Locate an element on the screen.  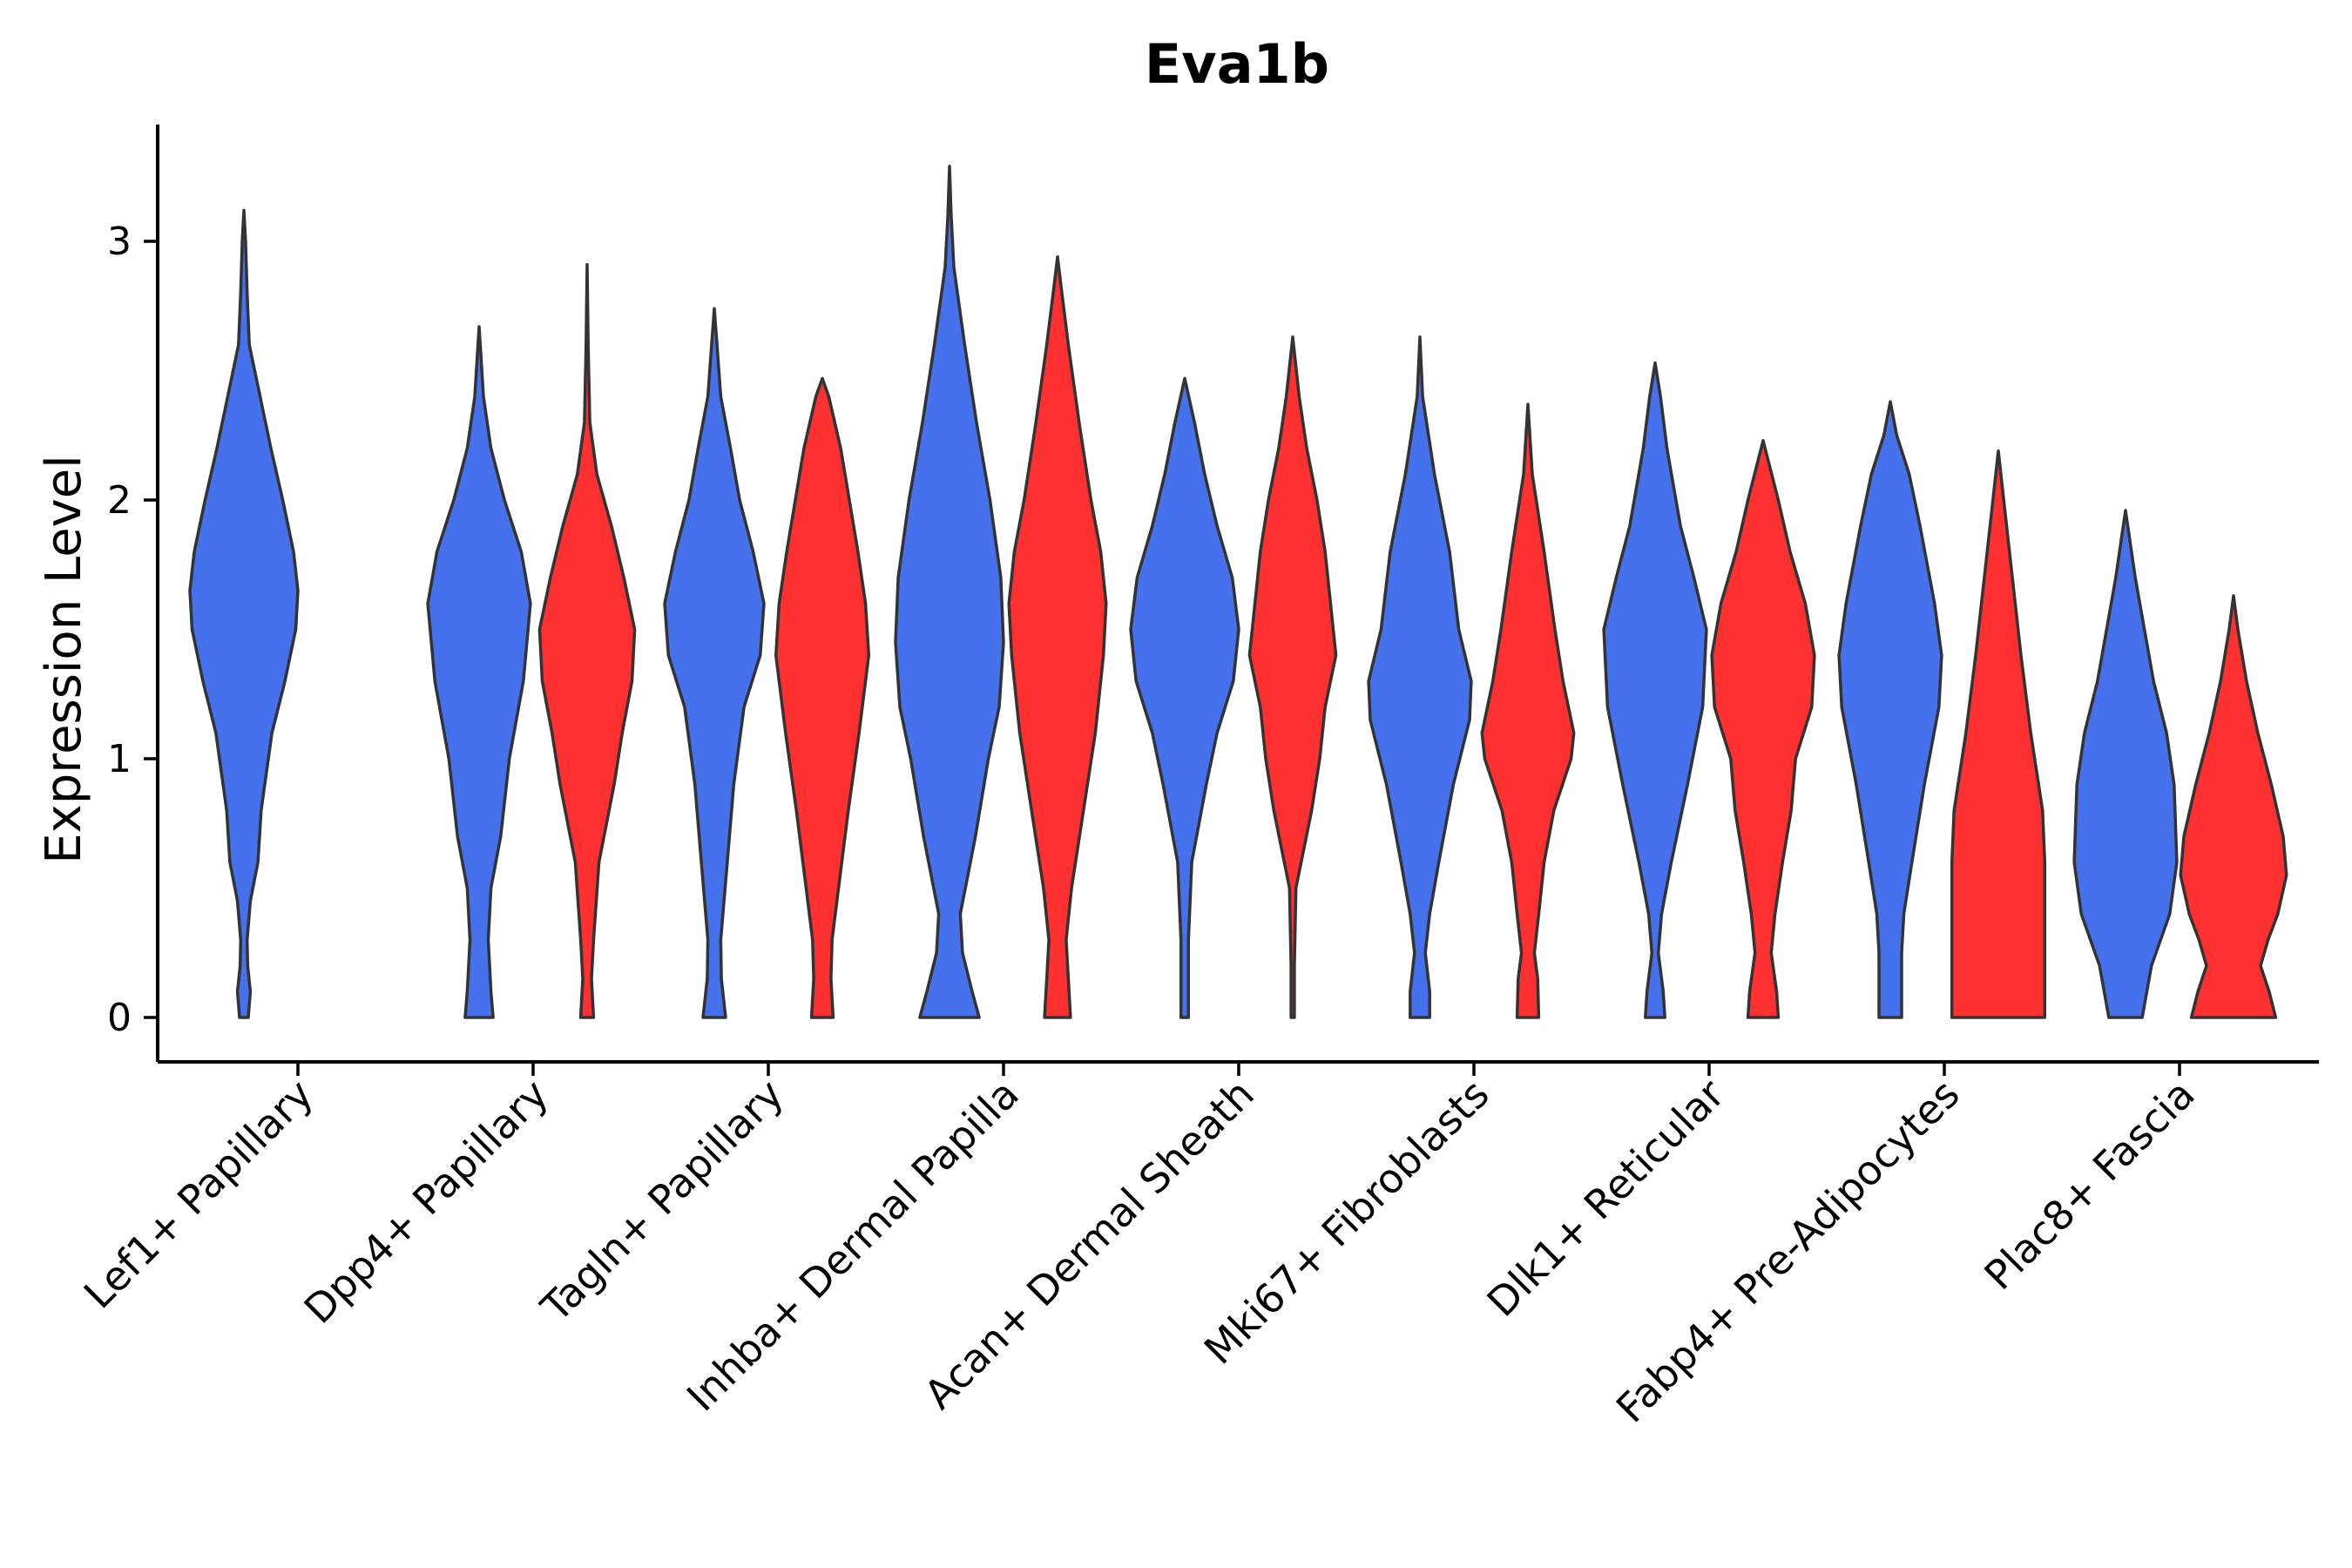
chart-title: Eva1b is located at coordinates (1237, 64).